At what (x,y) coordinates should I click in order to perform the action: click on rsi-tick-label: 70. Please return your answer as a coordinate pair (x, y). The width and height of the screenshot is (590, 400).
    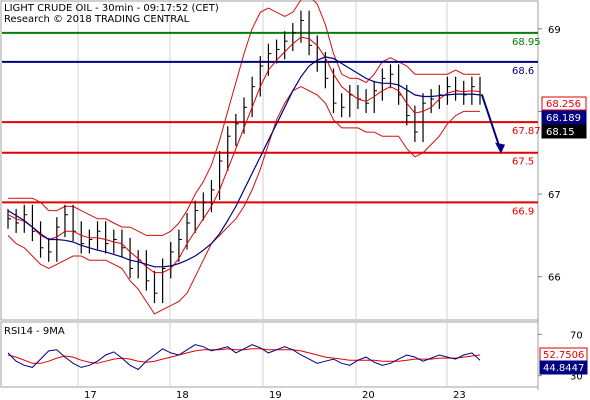
    Looking at the image, I should click on (576, 335).